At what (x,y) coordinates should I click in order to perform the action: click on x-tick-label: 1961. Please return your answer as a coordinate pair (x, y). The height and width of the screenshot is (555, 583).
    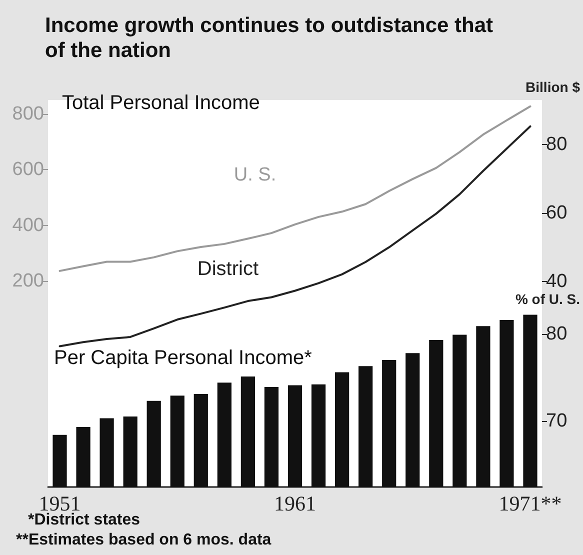
    Looking at the image, I should click on (295, 504).